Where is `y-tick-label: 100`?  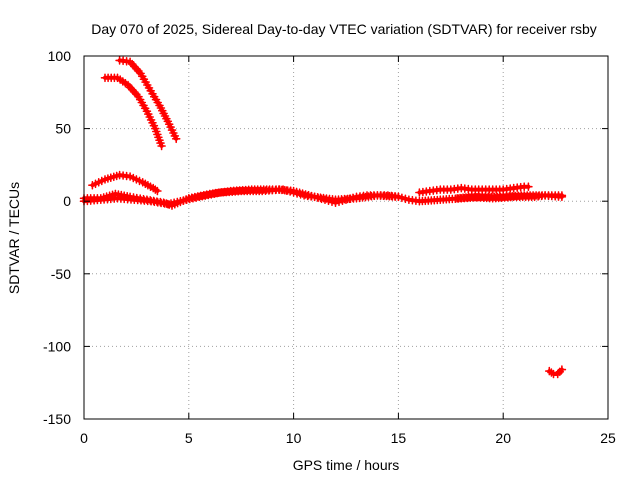
y-tick-label: 100 is located at coordinates (60, 56).